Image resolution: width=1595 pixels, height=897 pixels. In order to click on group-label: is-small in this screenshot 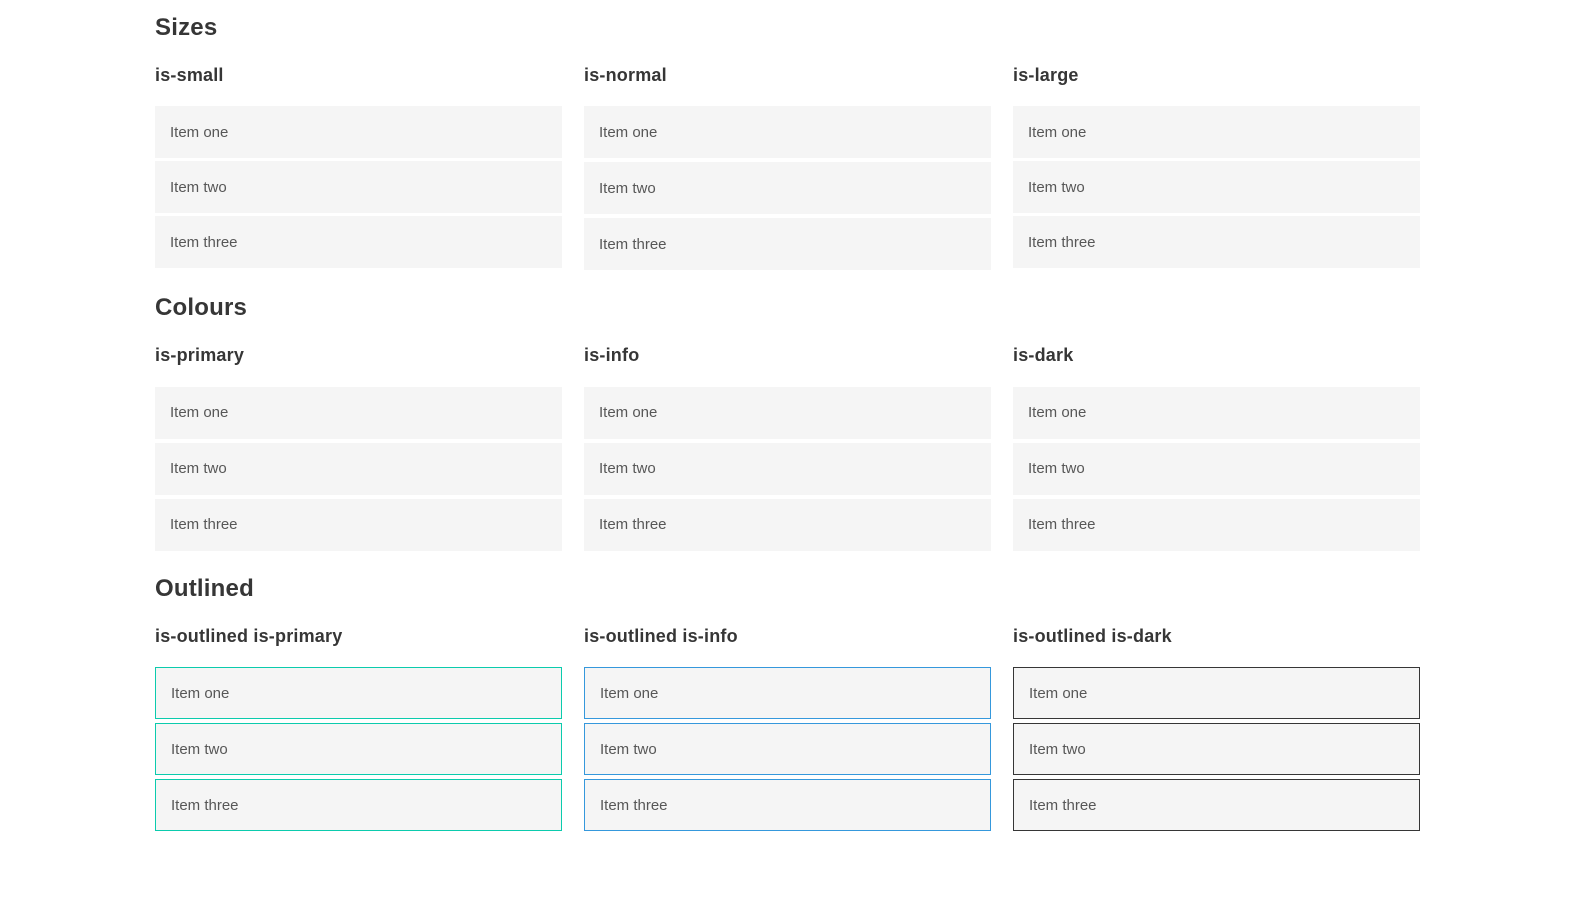, I will do `click(189, 74)`.